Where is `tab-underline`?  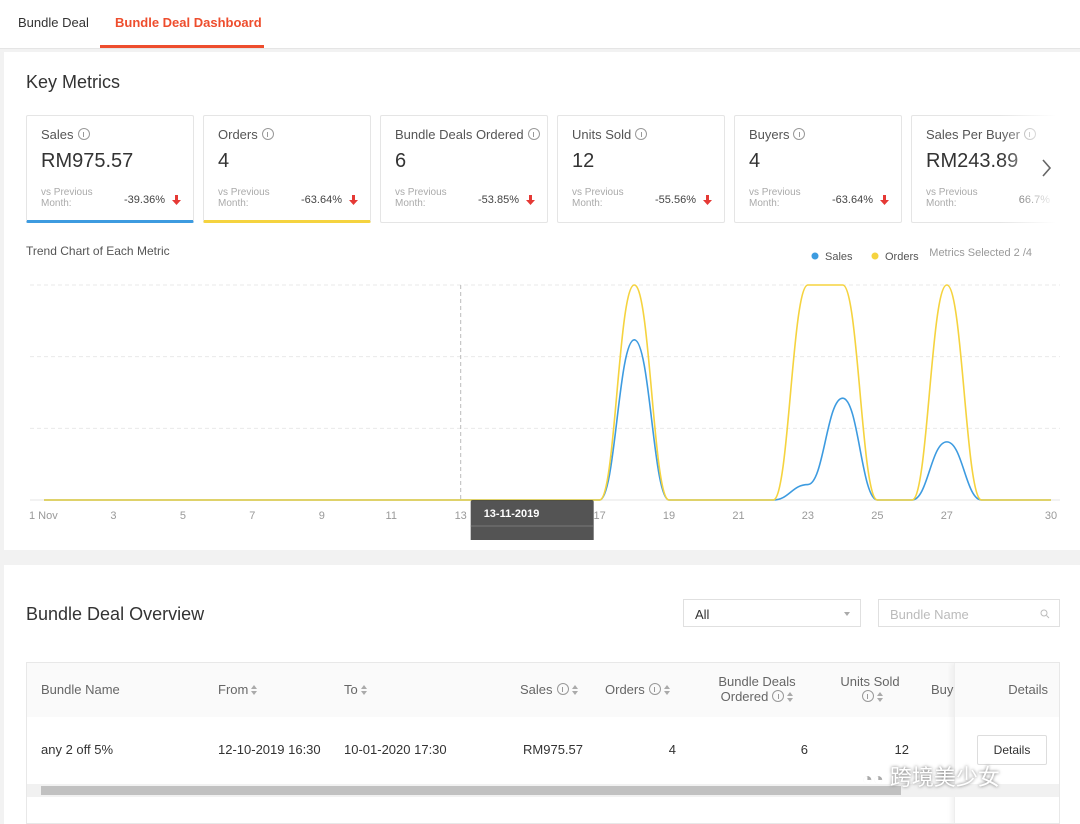 tab-underline is located at coordinates (182, 46).